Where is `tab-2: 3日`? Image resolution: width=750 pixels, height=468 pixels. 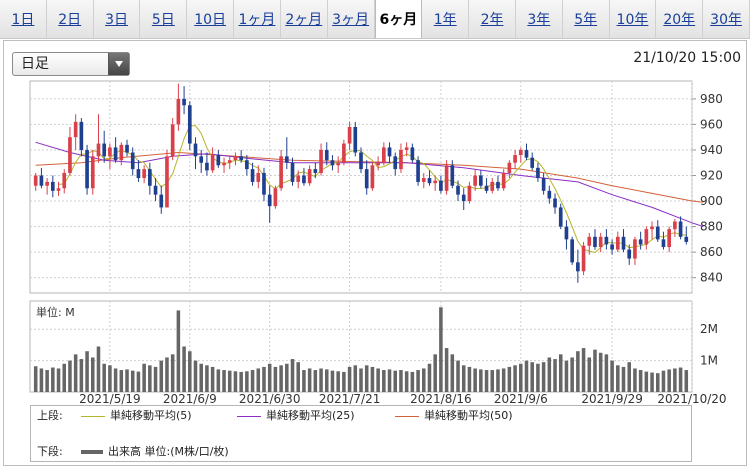 tab-2: 3日 is located at coordinates (117, 19).